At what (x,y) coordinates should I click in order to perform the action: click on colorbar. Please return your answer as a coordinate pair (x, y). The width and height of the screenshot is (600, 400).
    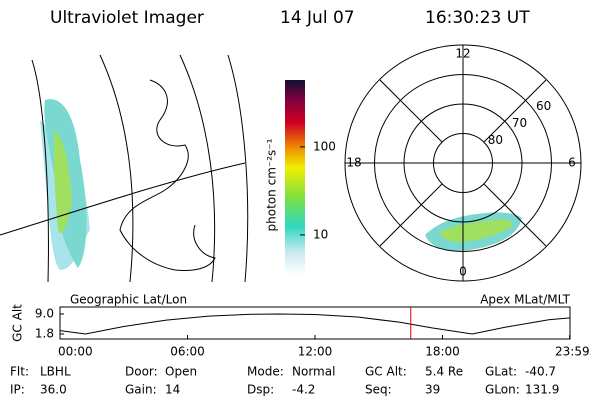
    Looking at the image, I should click on (295, 177).